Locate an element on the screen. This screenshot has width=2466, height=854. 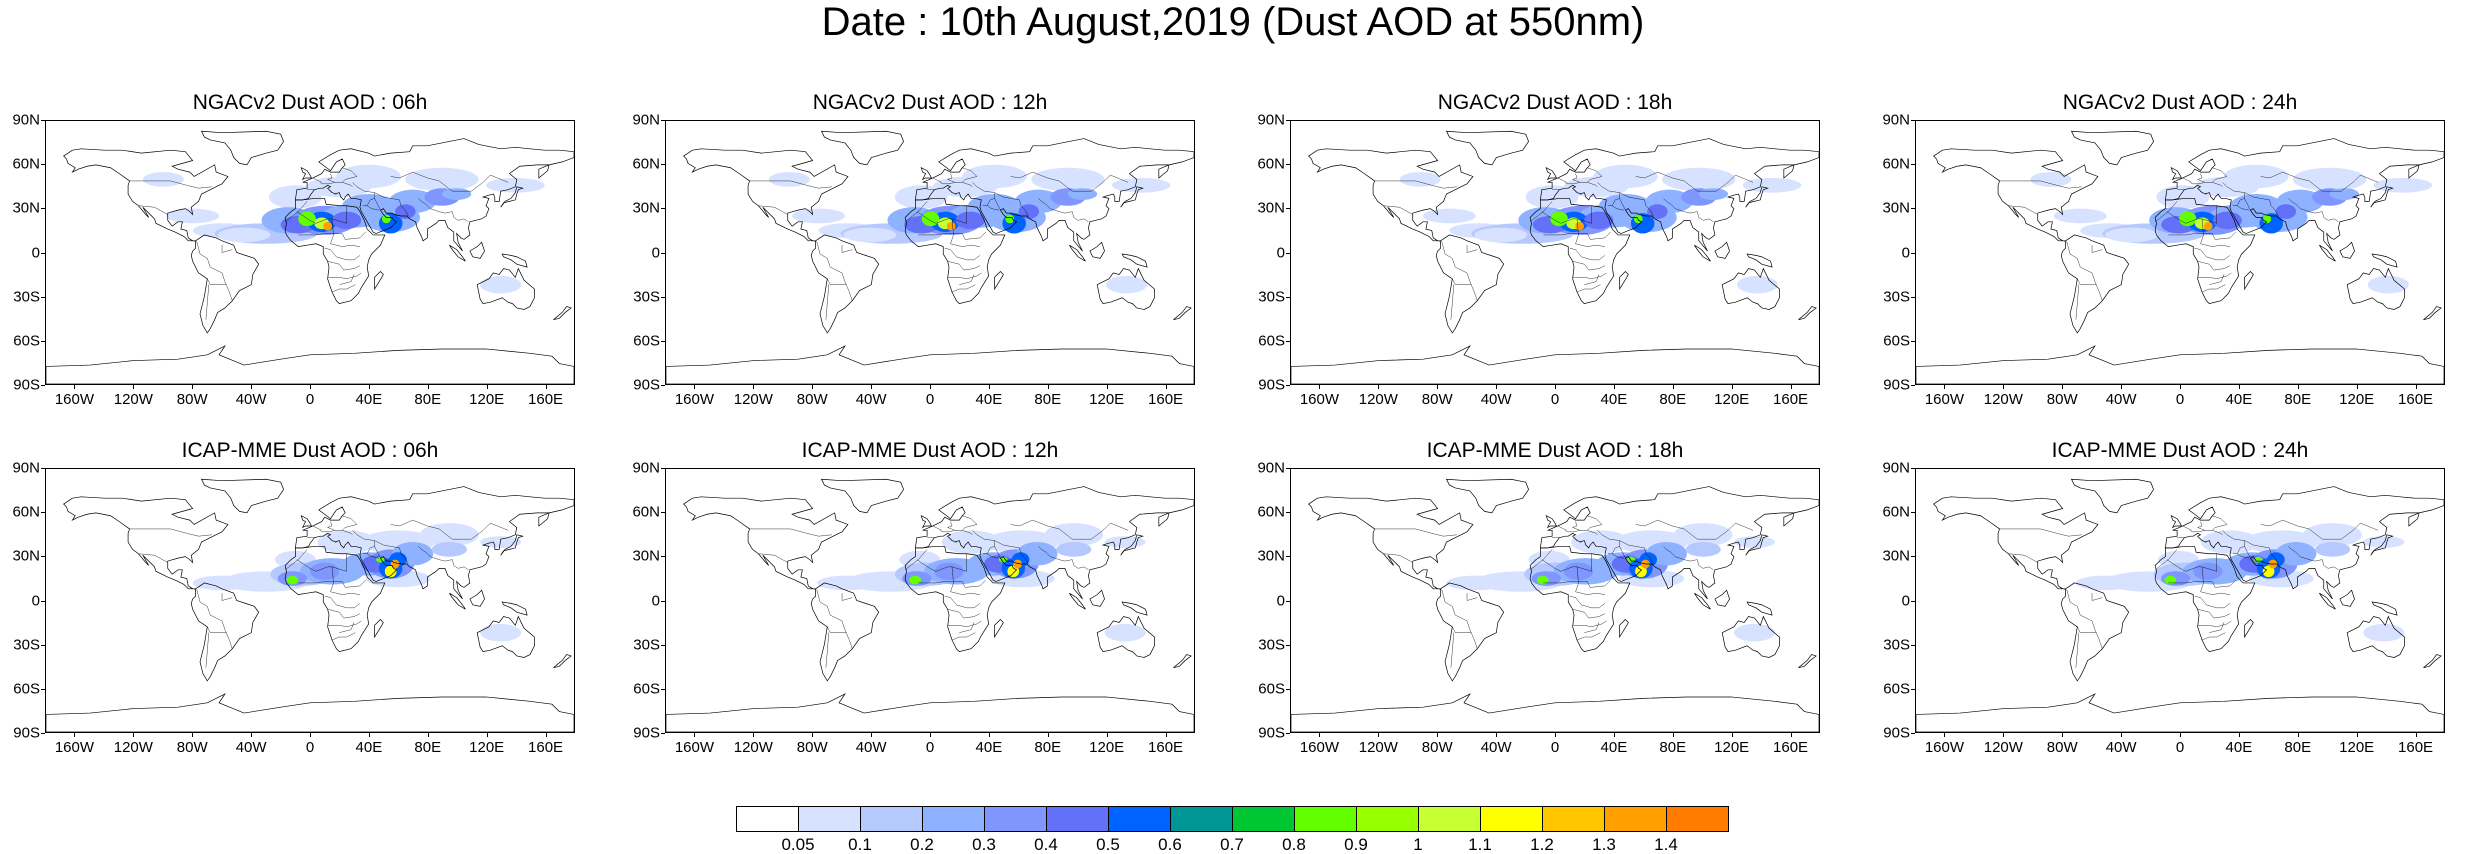
panel-title: NGACv2 Dust AOD : 24h is located at coordinates (2180, 102).